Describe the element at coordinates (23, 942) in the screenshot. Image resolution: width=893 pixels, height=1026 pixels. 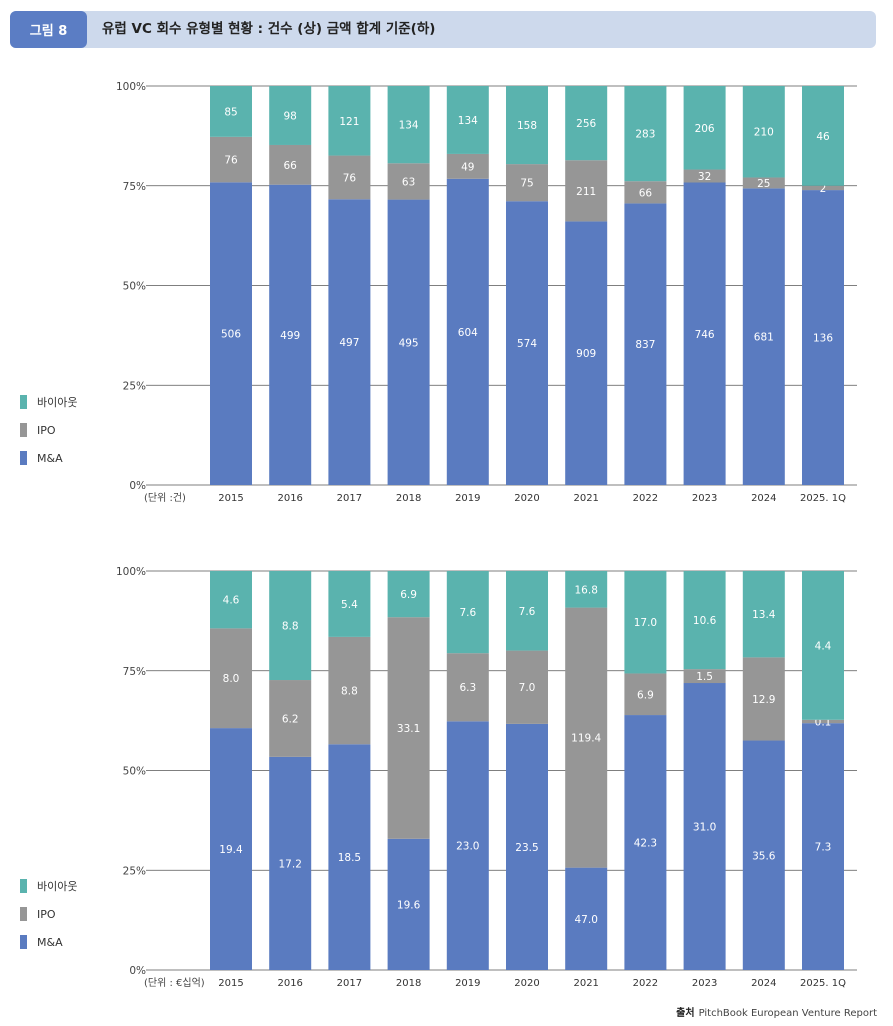
I see `legend-swatch-ma` at that location.